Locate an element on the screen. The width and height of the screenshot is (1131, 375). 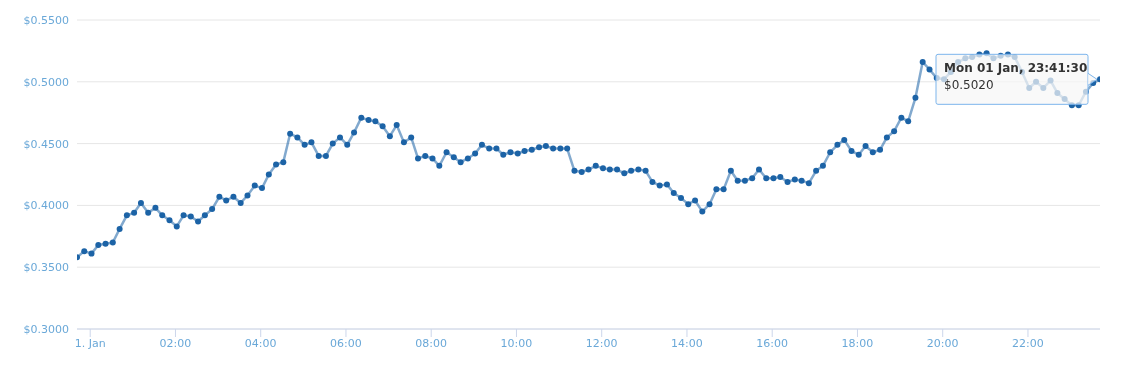
x-tick-label: 08:00 is located at coordinates (431, 343).